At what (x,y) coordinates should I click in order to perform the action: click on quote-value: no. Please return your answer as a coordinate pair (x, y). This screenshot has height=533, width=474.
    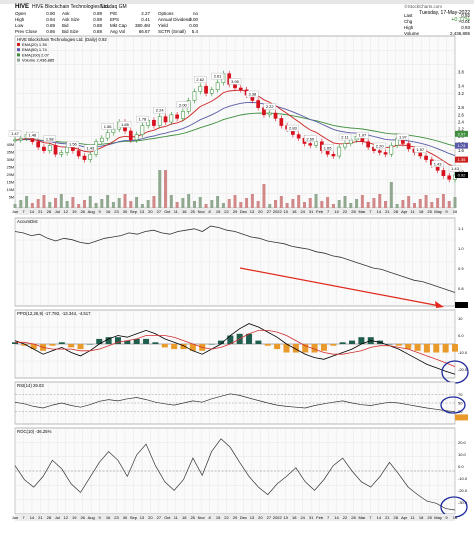
    Looking at the image, I should click on (196, 13).